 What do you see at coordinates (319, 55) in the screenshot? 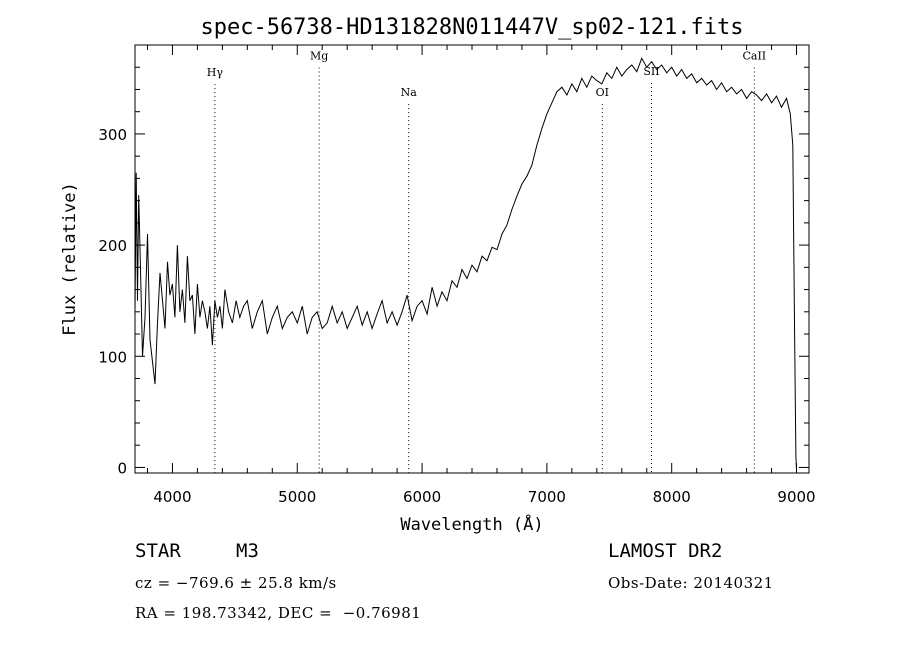
I see `spectral-line-label: Mg` at bounding box center [319, 55].